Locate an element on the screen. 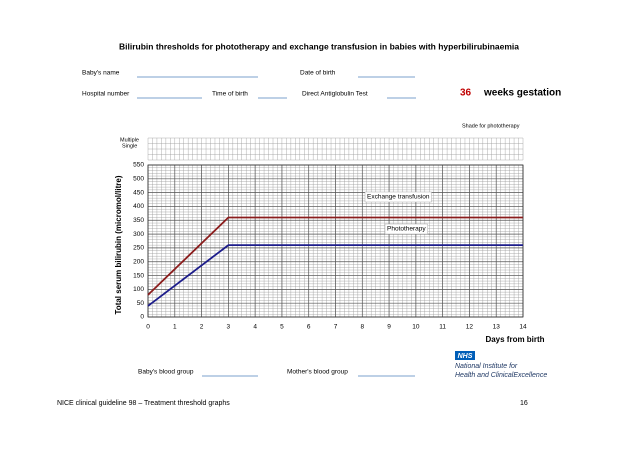 The width and height of the screenshot is (638, 451). y-tick-label: 200 is located at coordinates (138, 261).